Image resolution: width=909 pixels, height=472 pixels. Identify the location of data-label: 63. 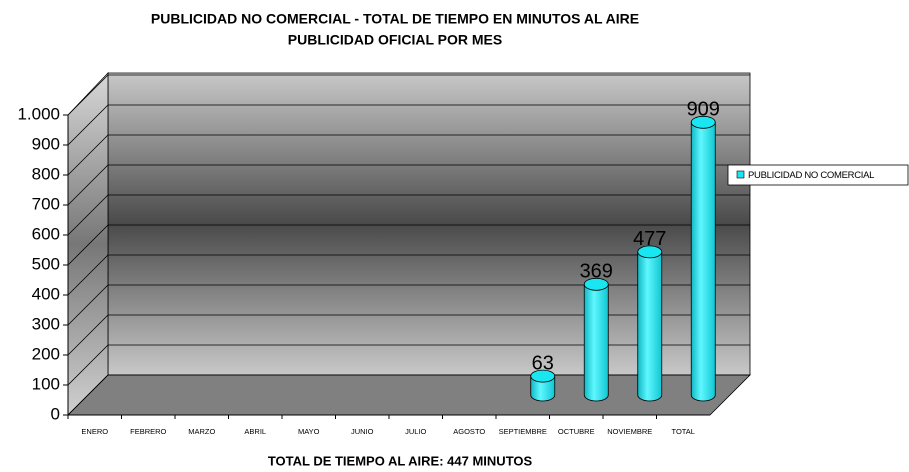
(543, 363).